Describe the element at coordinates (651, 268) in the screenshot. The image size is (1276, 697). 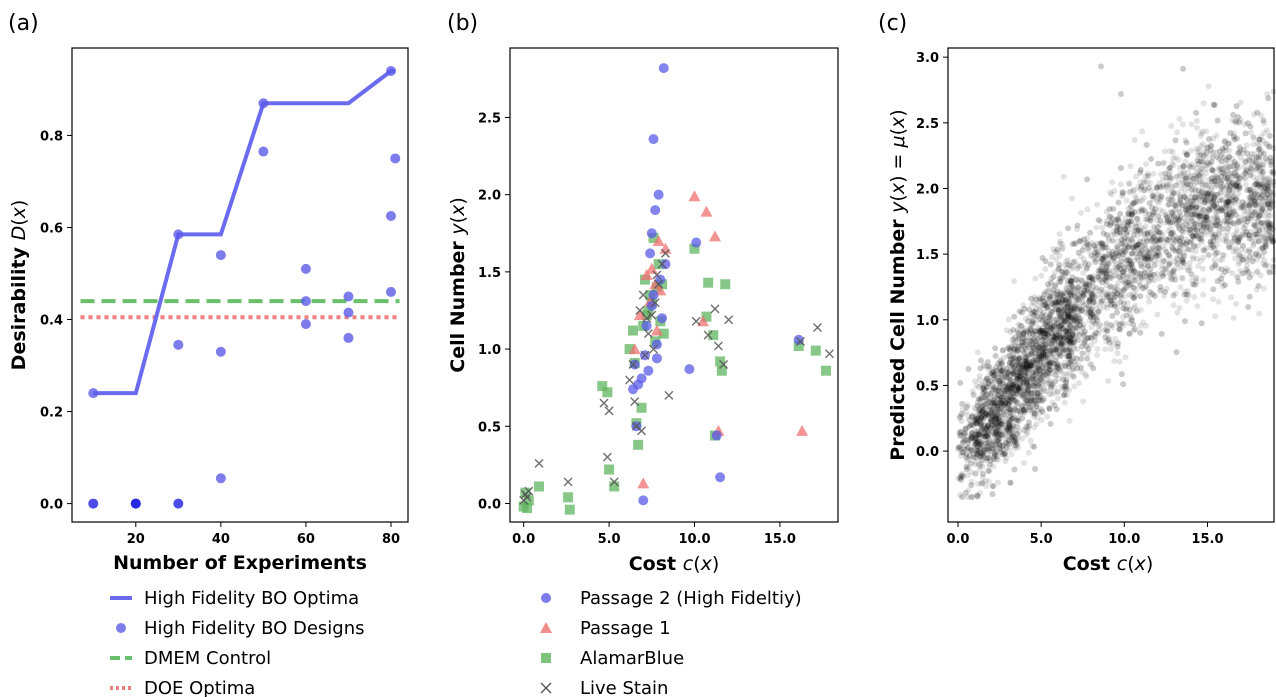
I see `passage1-point` at that location.